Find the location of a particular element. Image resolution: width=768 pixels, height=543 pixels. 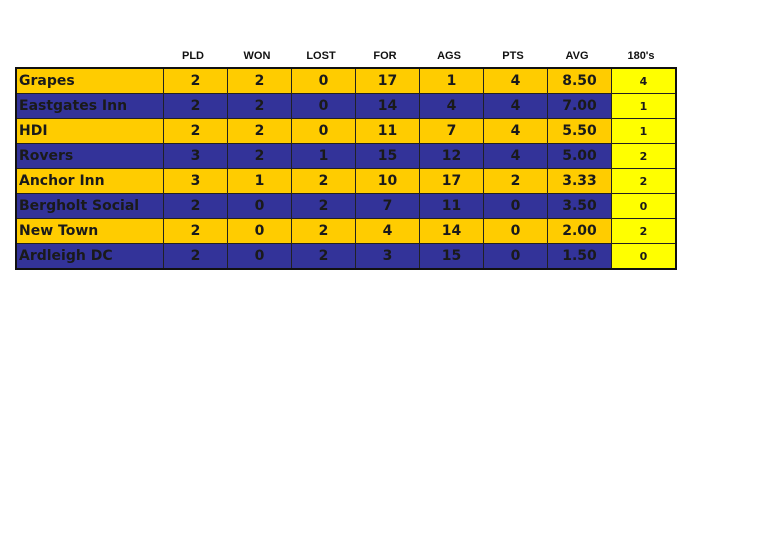

stat-cell: 12 is located at coordinates (451, 156).